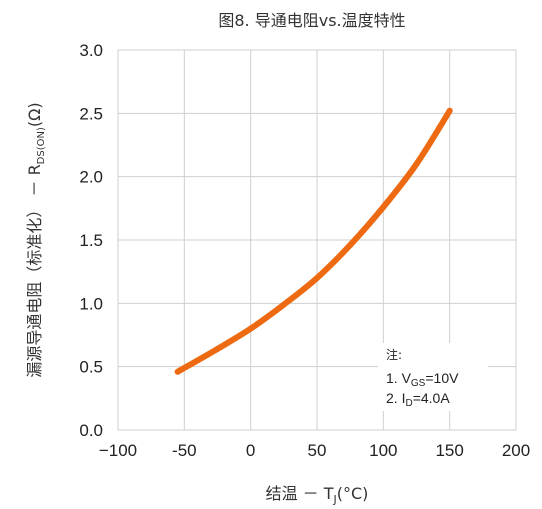  I want to click on x-axis-label-suffix: (°C), so click(353, 493).